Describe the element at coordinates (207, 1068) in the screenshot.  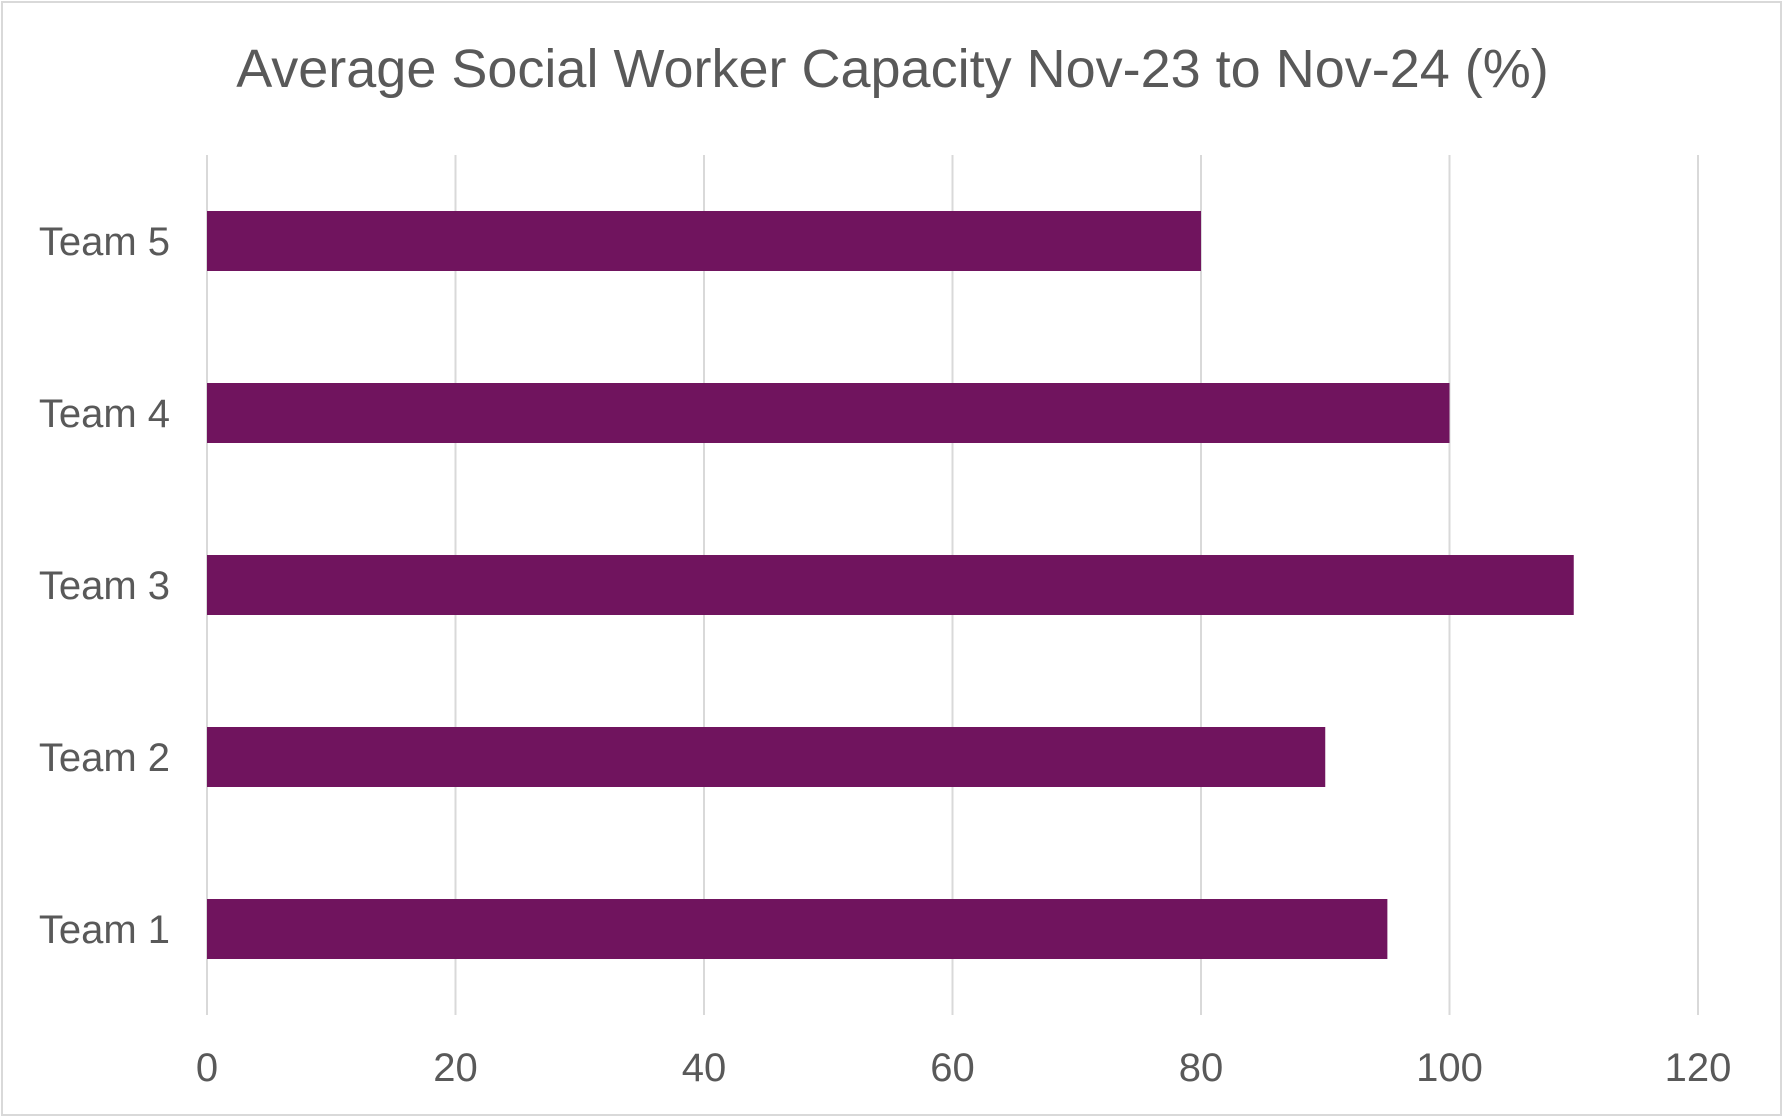
I see `x-tick-label: 0` at that location.